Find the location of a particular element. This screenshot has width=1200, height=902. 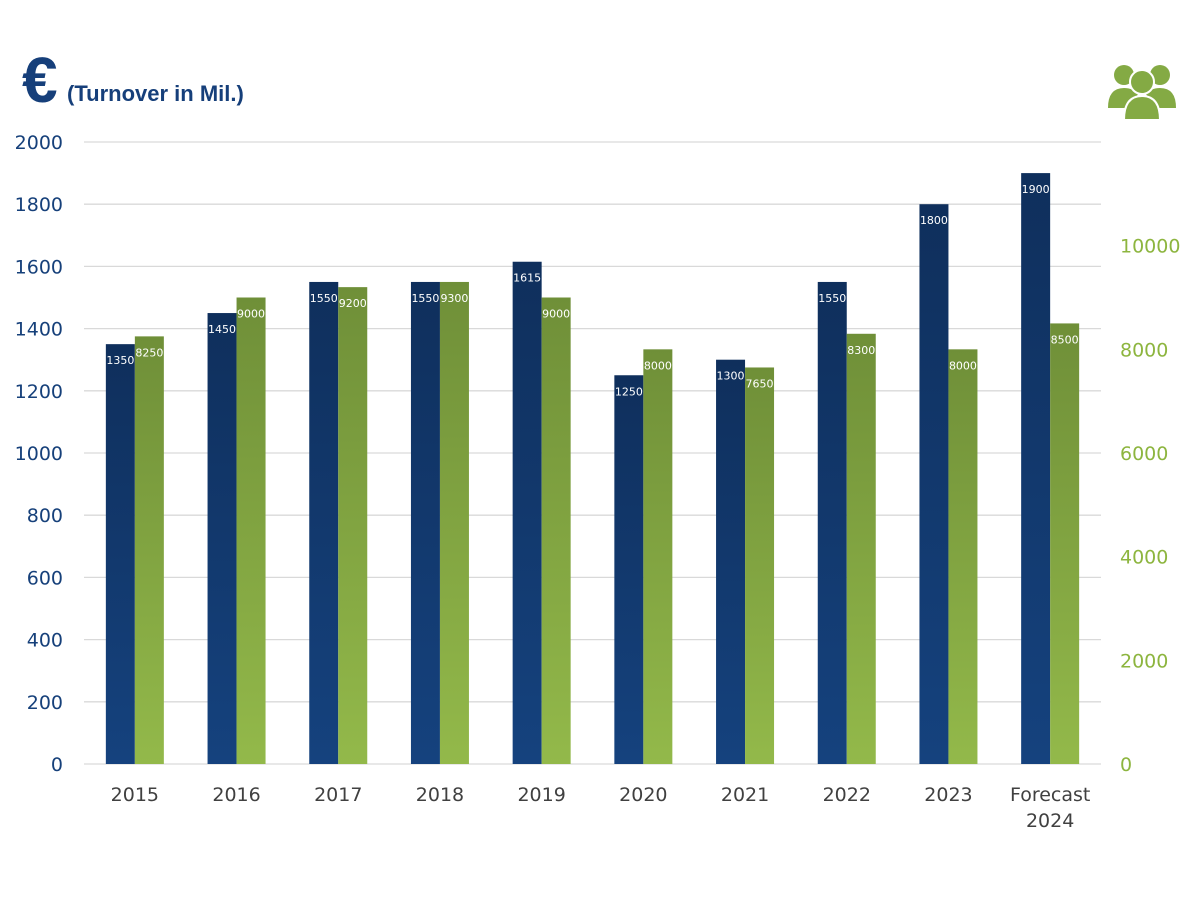

category-label: 2019 is located at coordinates (541, 795).